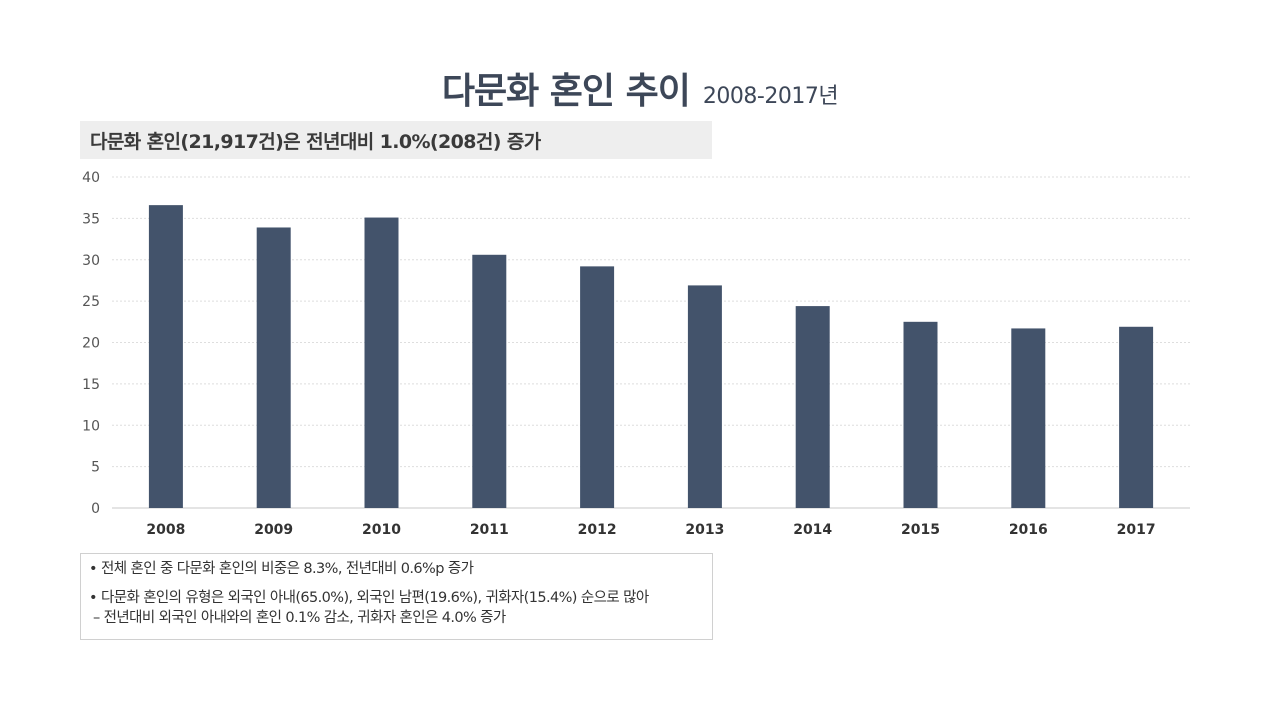  I want to click on y-tick-label: 25, so click(91, 302).